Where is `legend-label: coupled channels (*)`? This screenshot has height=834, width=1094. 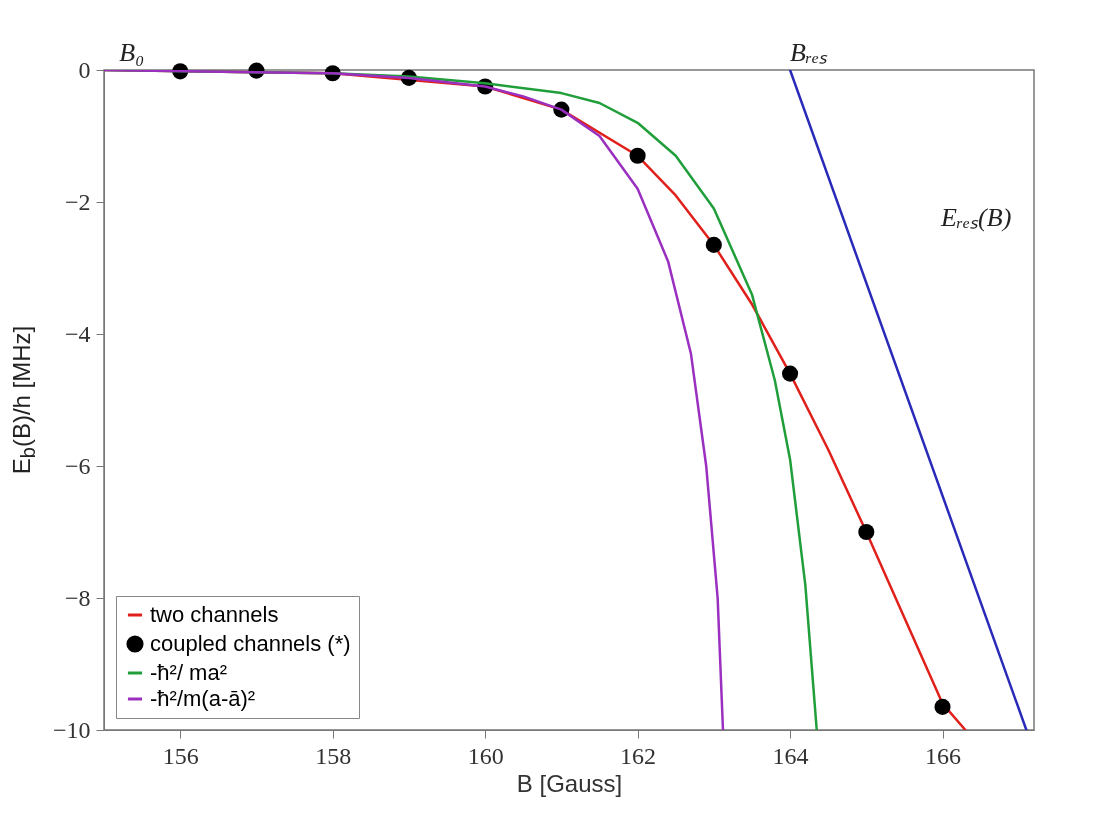 legend-label: coupled channels (*) is located at coordinates (250, 643).